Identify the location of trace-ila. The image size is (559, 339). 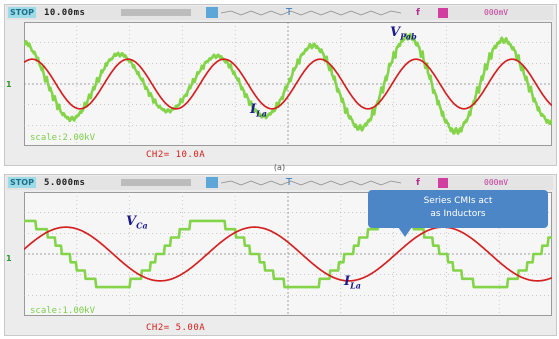
(288, 84).